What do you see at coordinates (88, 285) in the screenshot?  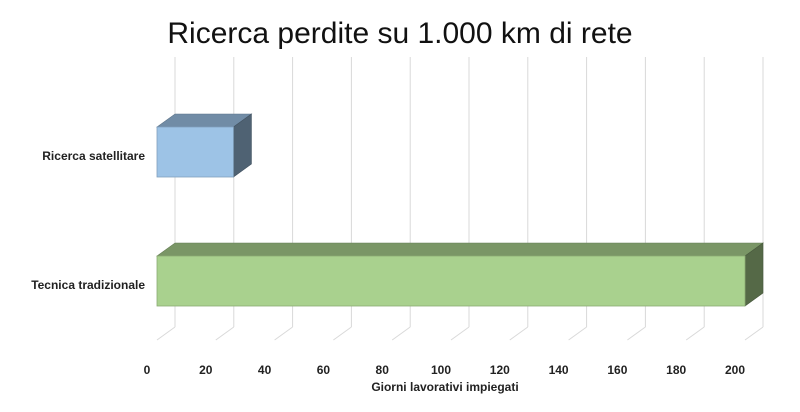 I see `category-label-1: Tecnica tradizionale` at bounding box center [88, 285].